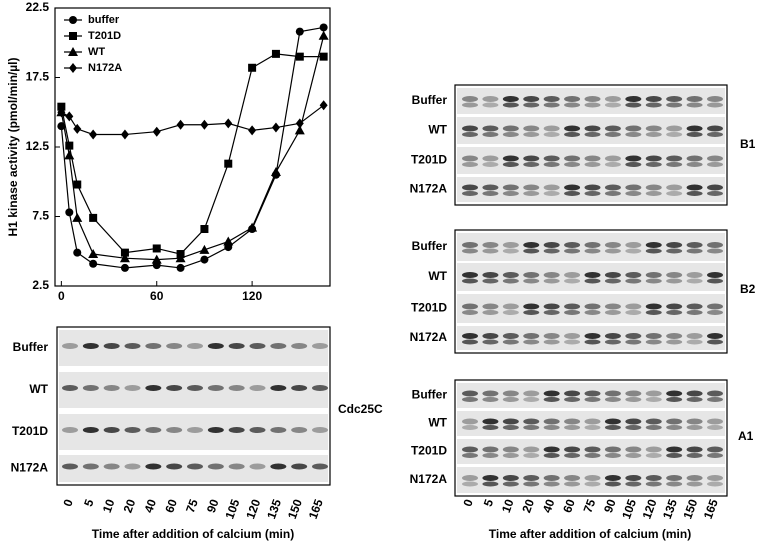 The width and height of the screenshot is (758, 545). Describe the element at coordinates (468, 502) in the screenshot. I see `lane-label: 0` at that location.